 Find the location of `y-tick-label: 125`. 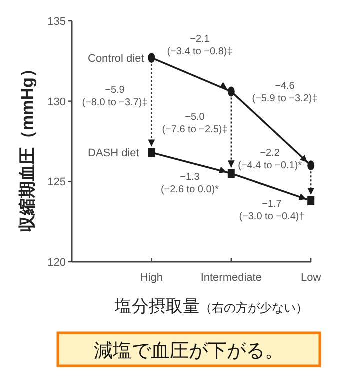

y-tick-label: 125 is located at coordinates (57, 182).